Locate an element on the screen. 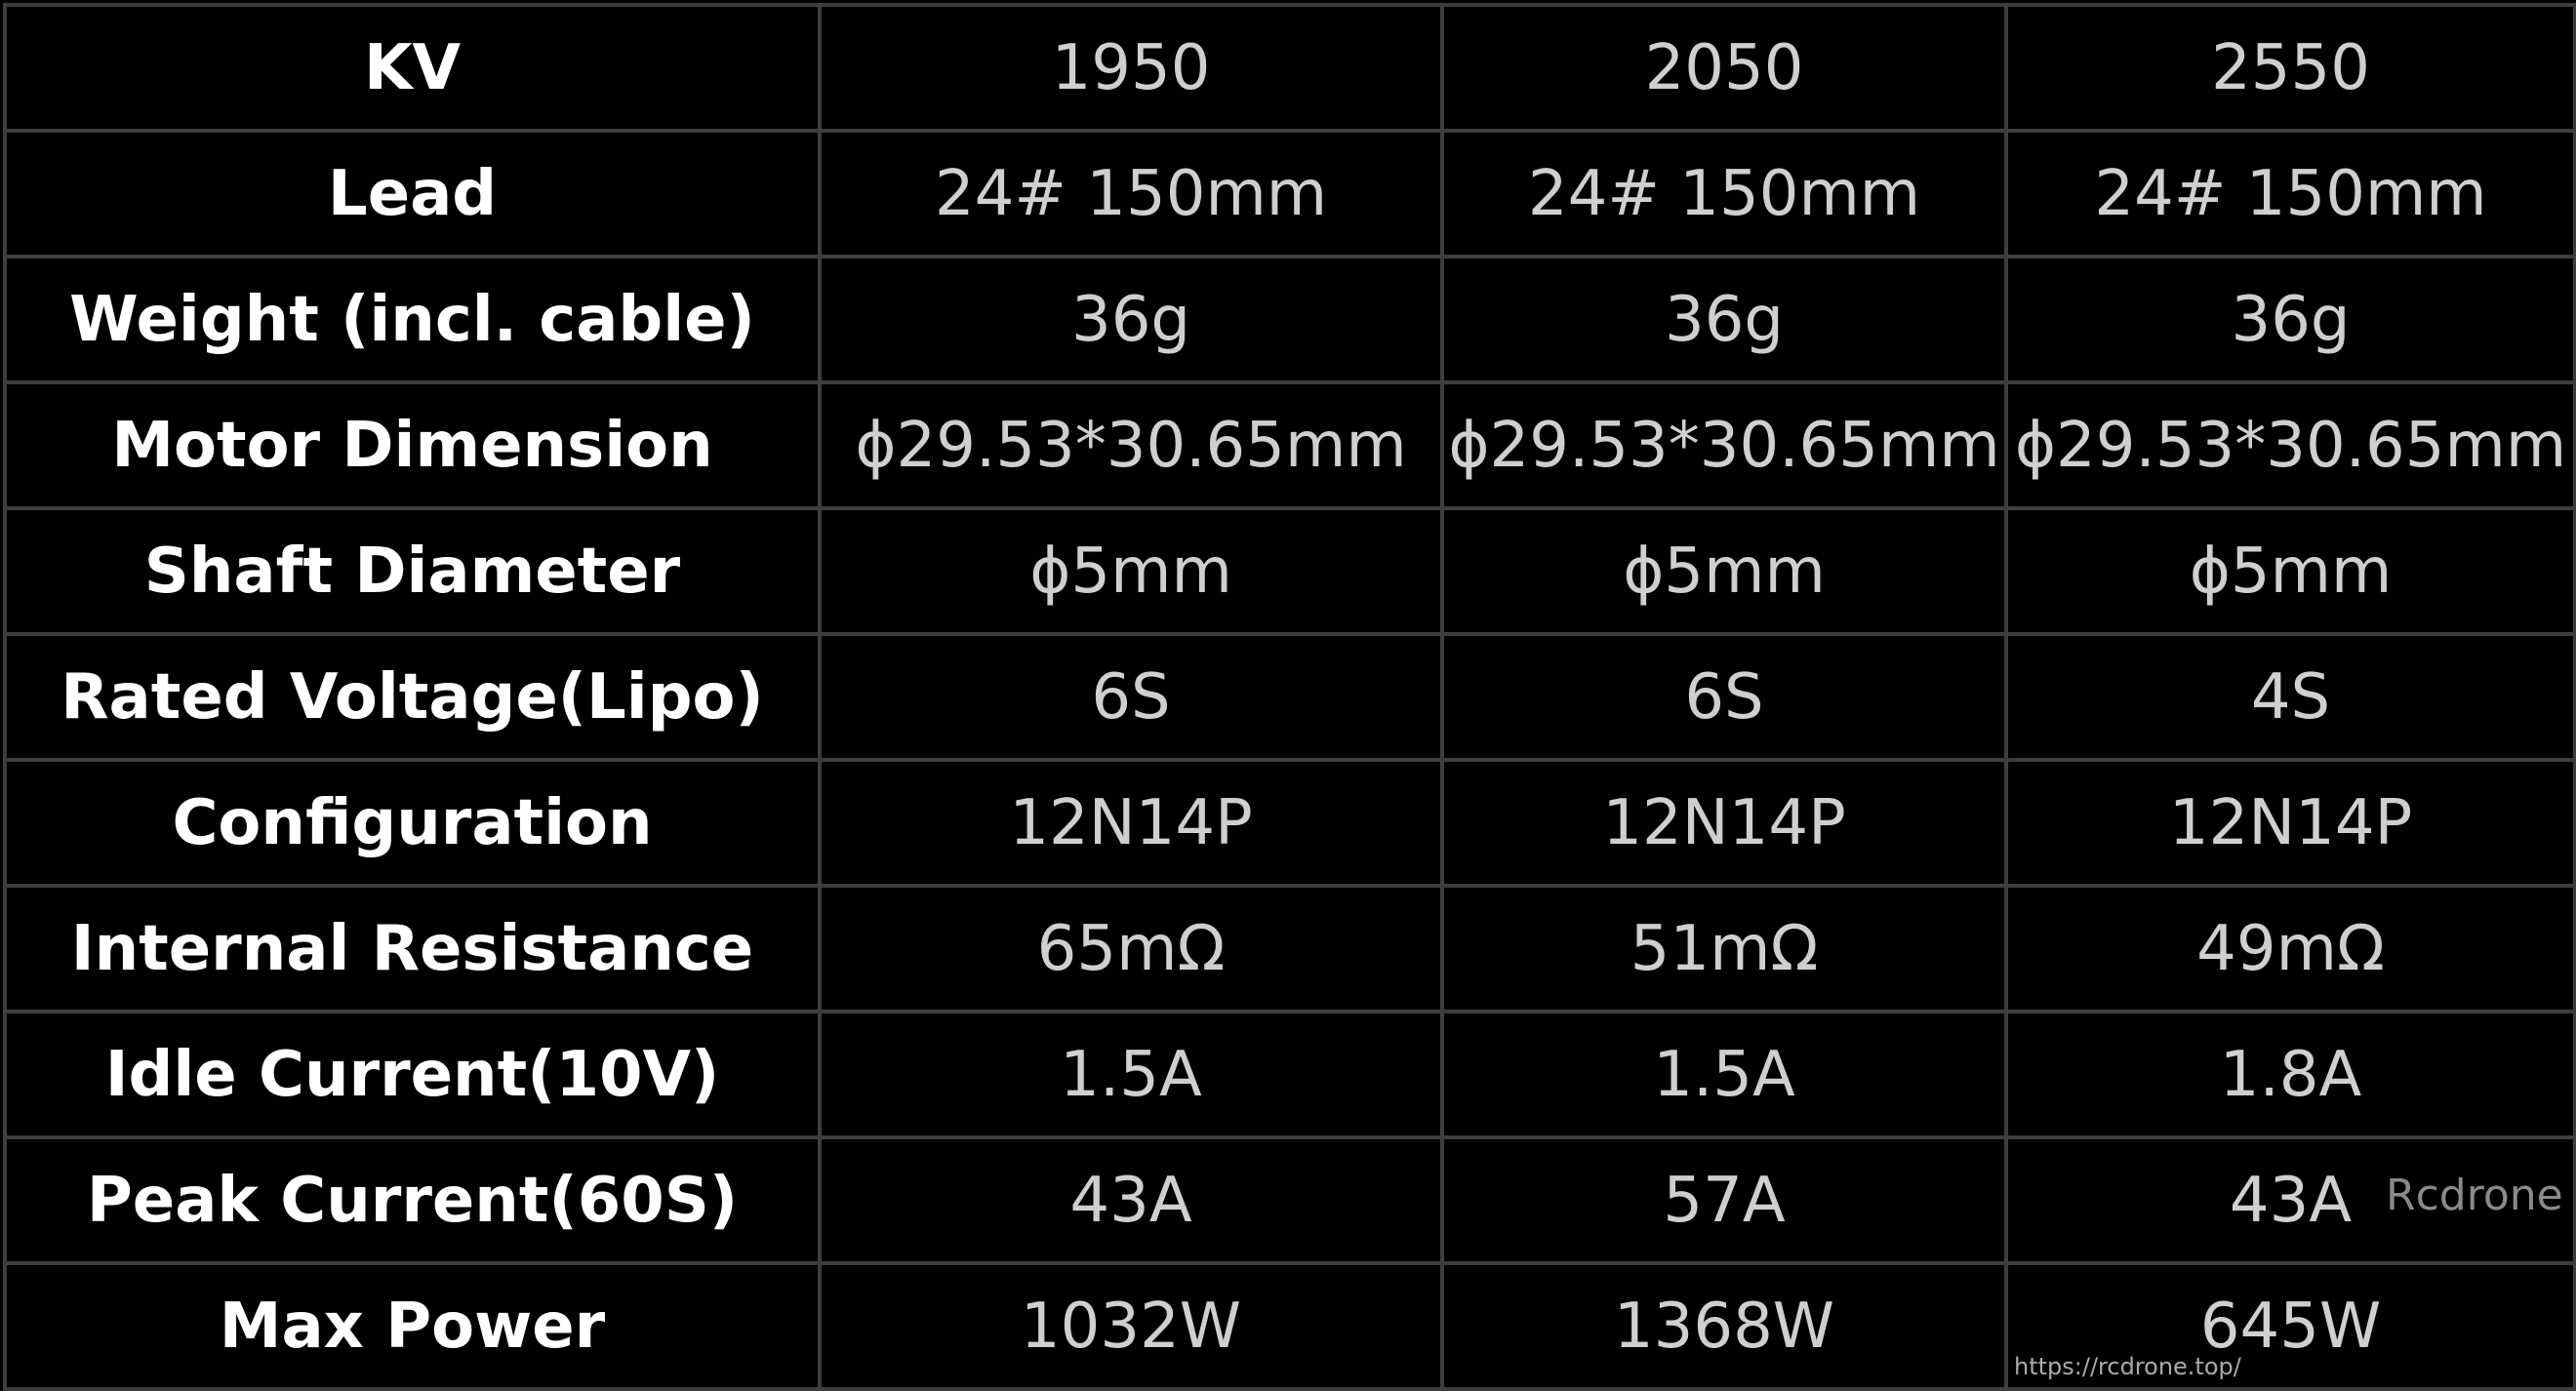 This screenshot has width=2576, height=1391. row-label: Max Power is located at coordinates (412, 1326).